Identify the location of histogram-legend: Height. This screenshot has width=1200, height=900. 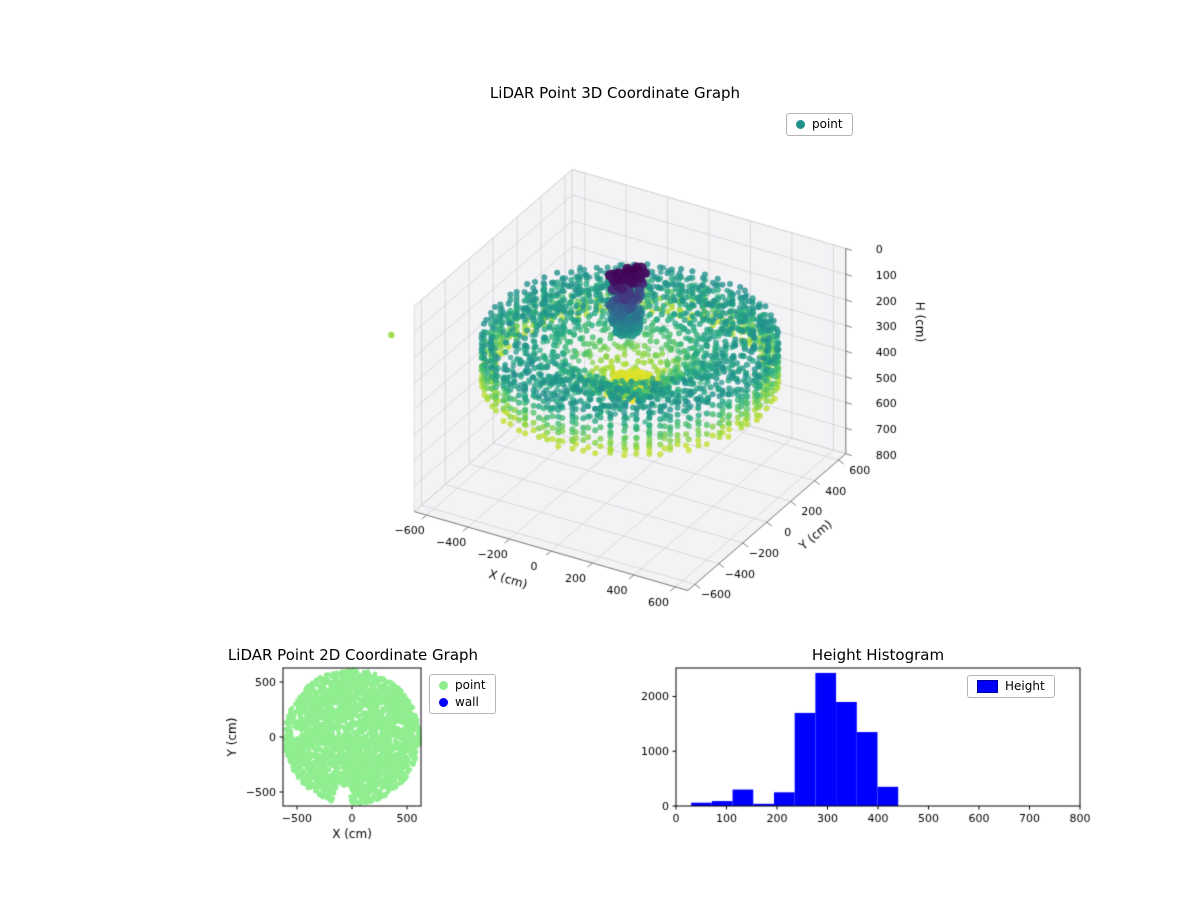
(1011, 686).